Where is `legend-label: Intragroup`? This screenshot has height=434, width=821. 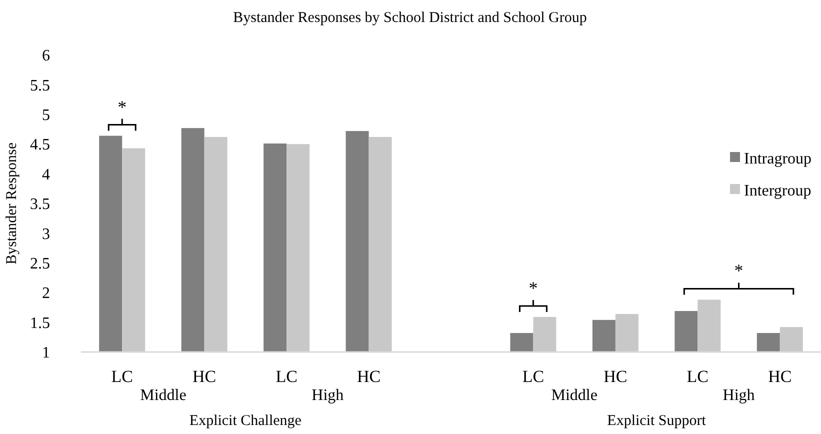 legend-label: Intragroup is located at coordinates (778, 159).